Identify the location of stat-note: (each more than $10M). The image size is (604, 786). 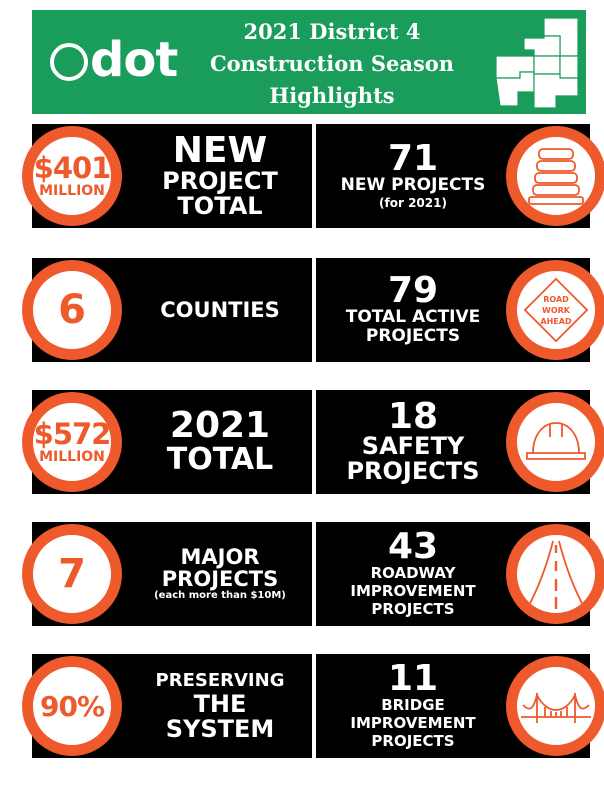
(220, 595).